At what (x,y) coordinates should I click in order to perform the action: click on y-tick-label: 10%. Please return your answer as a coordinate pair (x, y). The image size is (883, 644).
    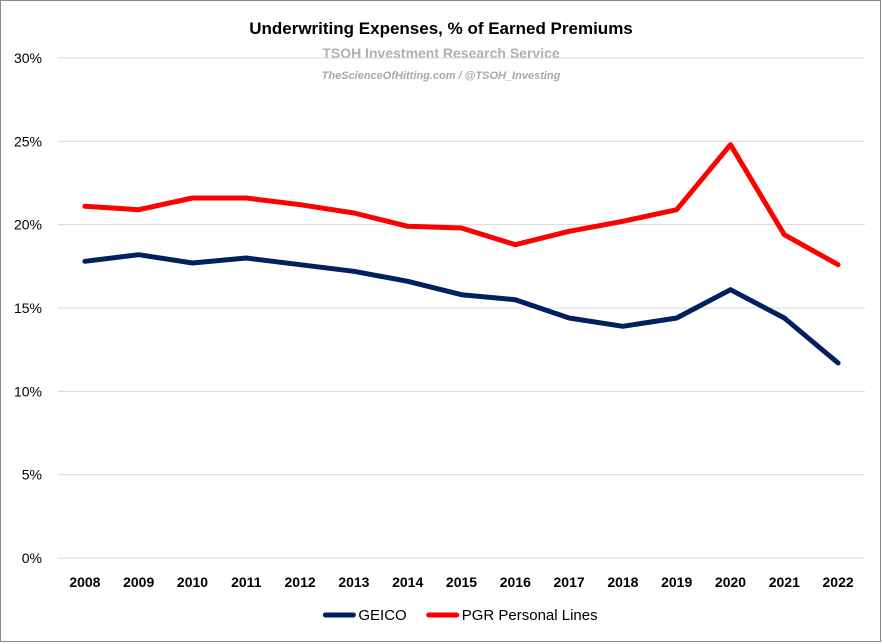
    Looking at the image, I should click on (28, 391).